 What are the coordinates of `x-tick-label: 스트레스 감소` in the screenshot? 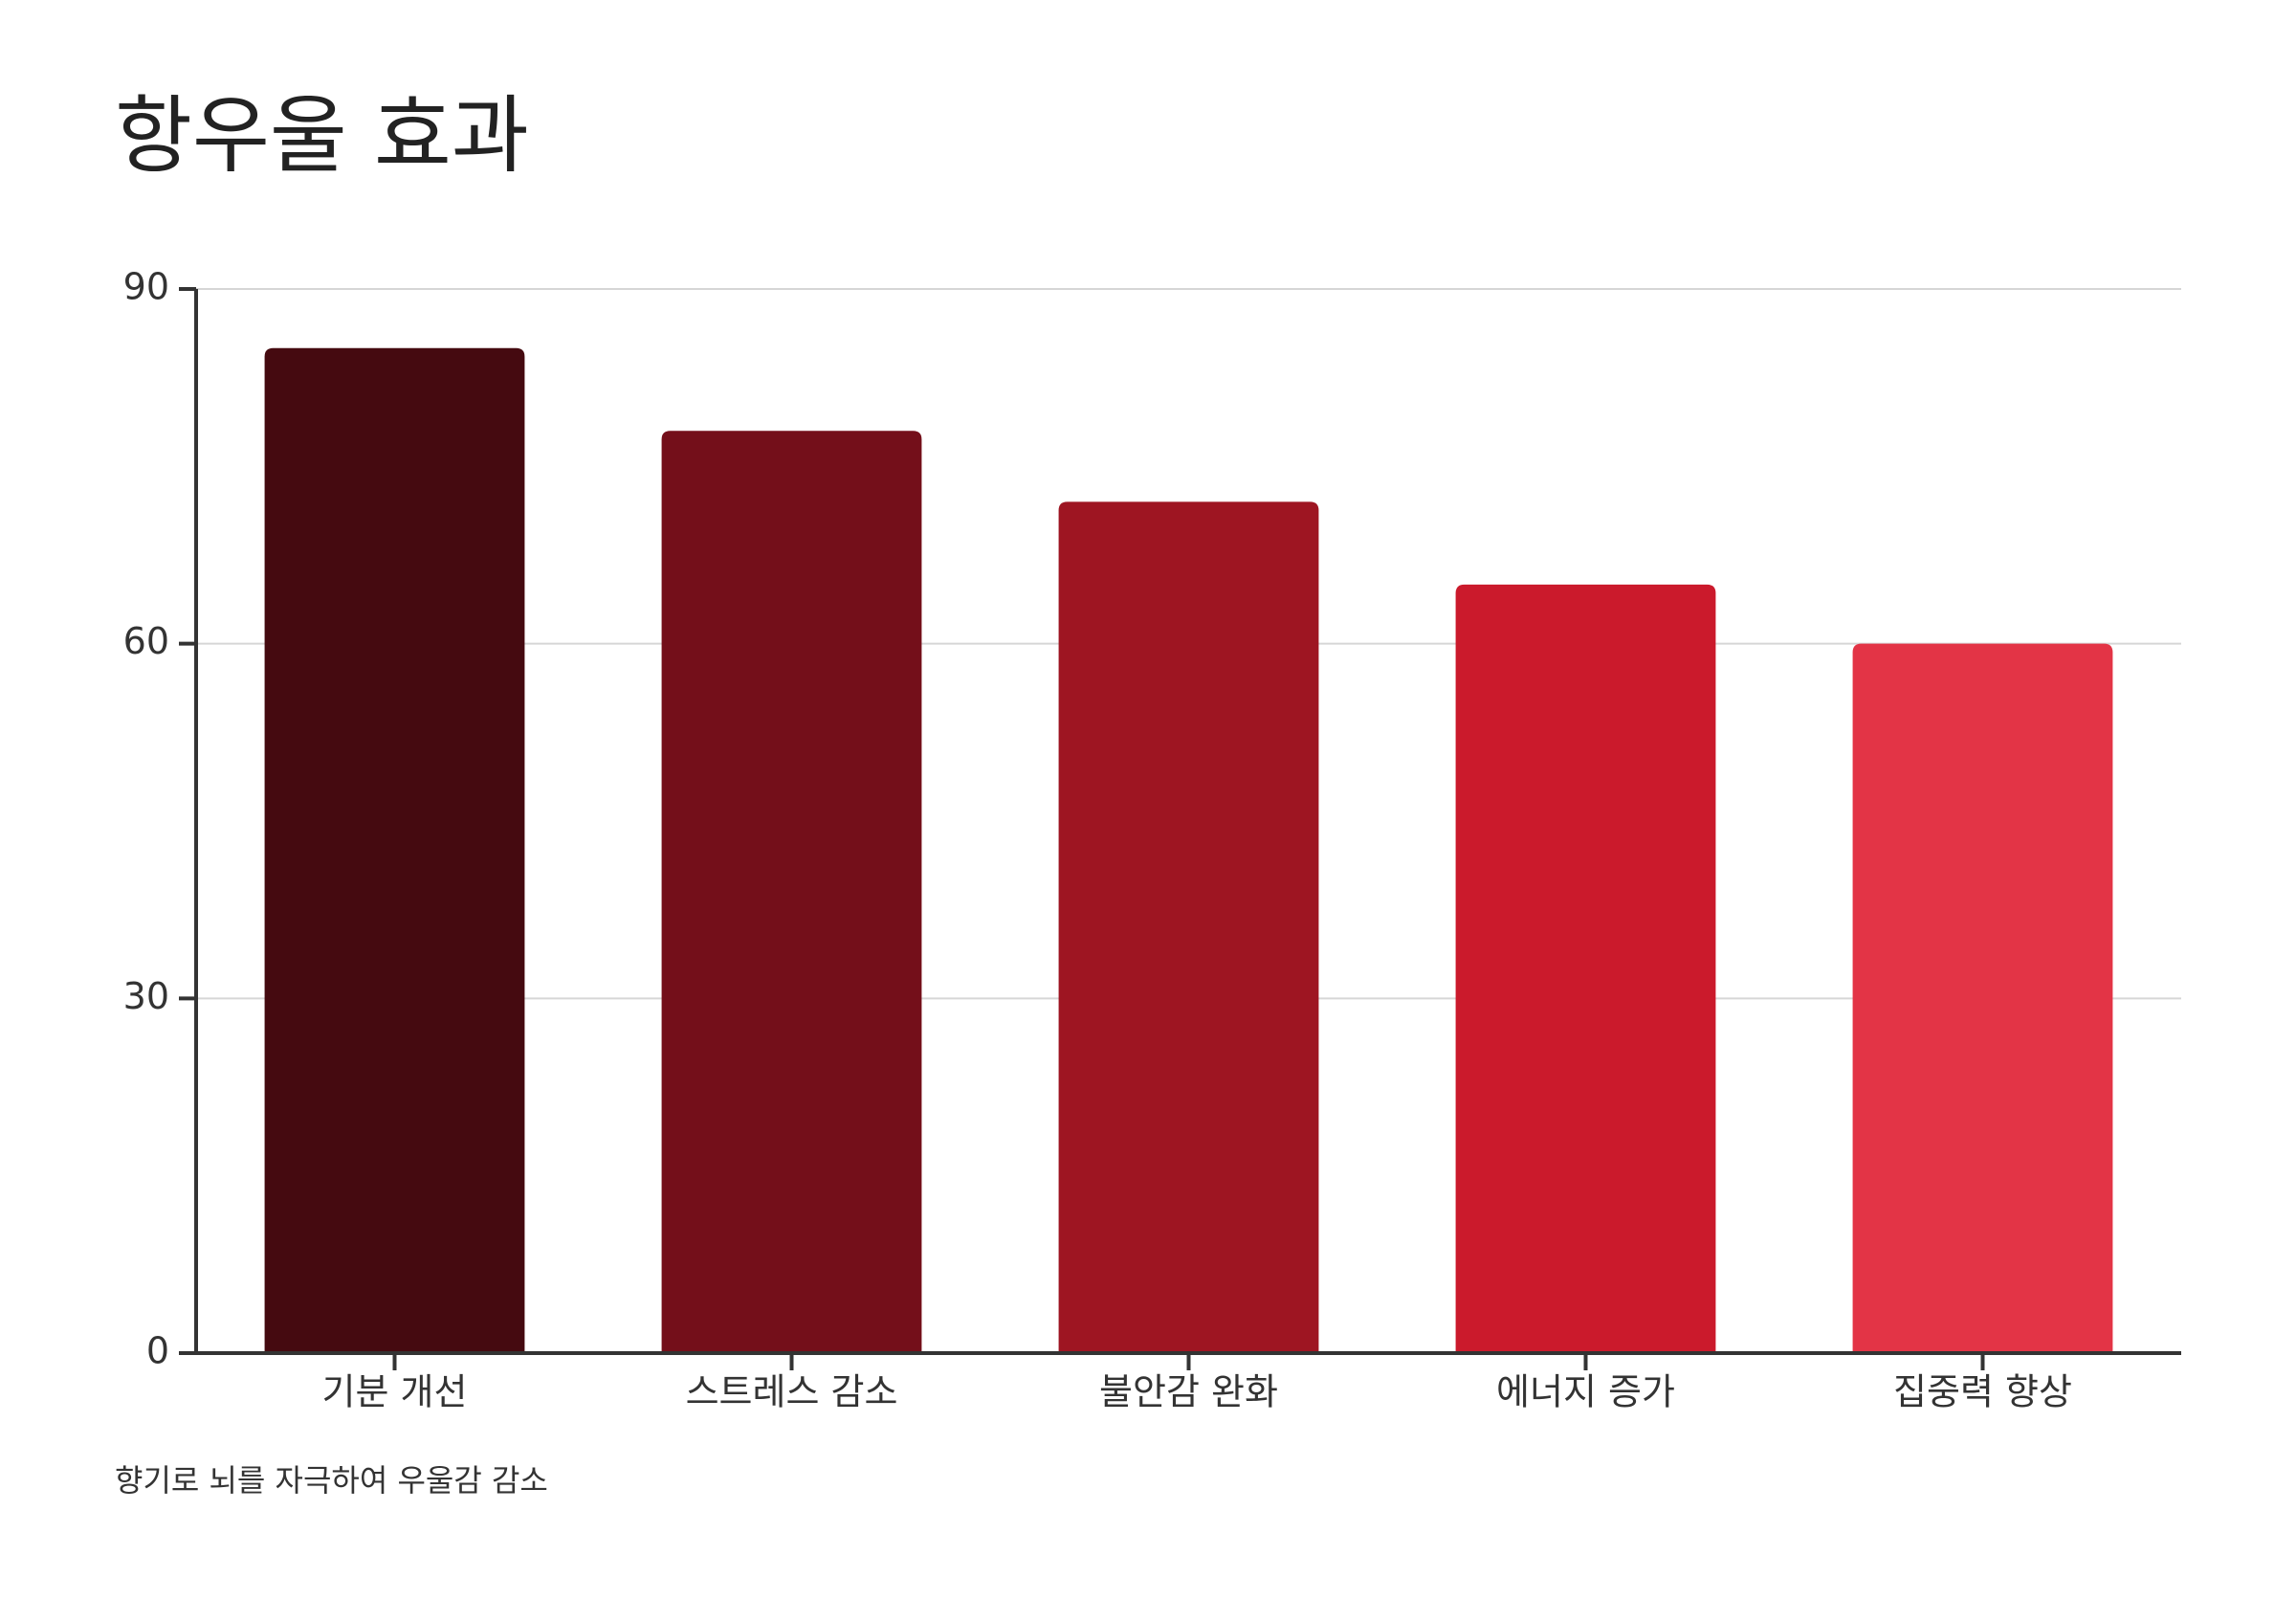 It's located at (792, 1392).